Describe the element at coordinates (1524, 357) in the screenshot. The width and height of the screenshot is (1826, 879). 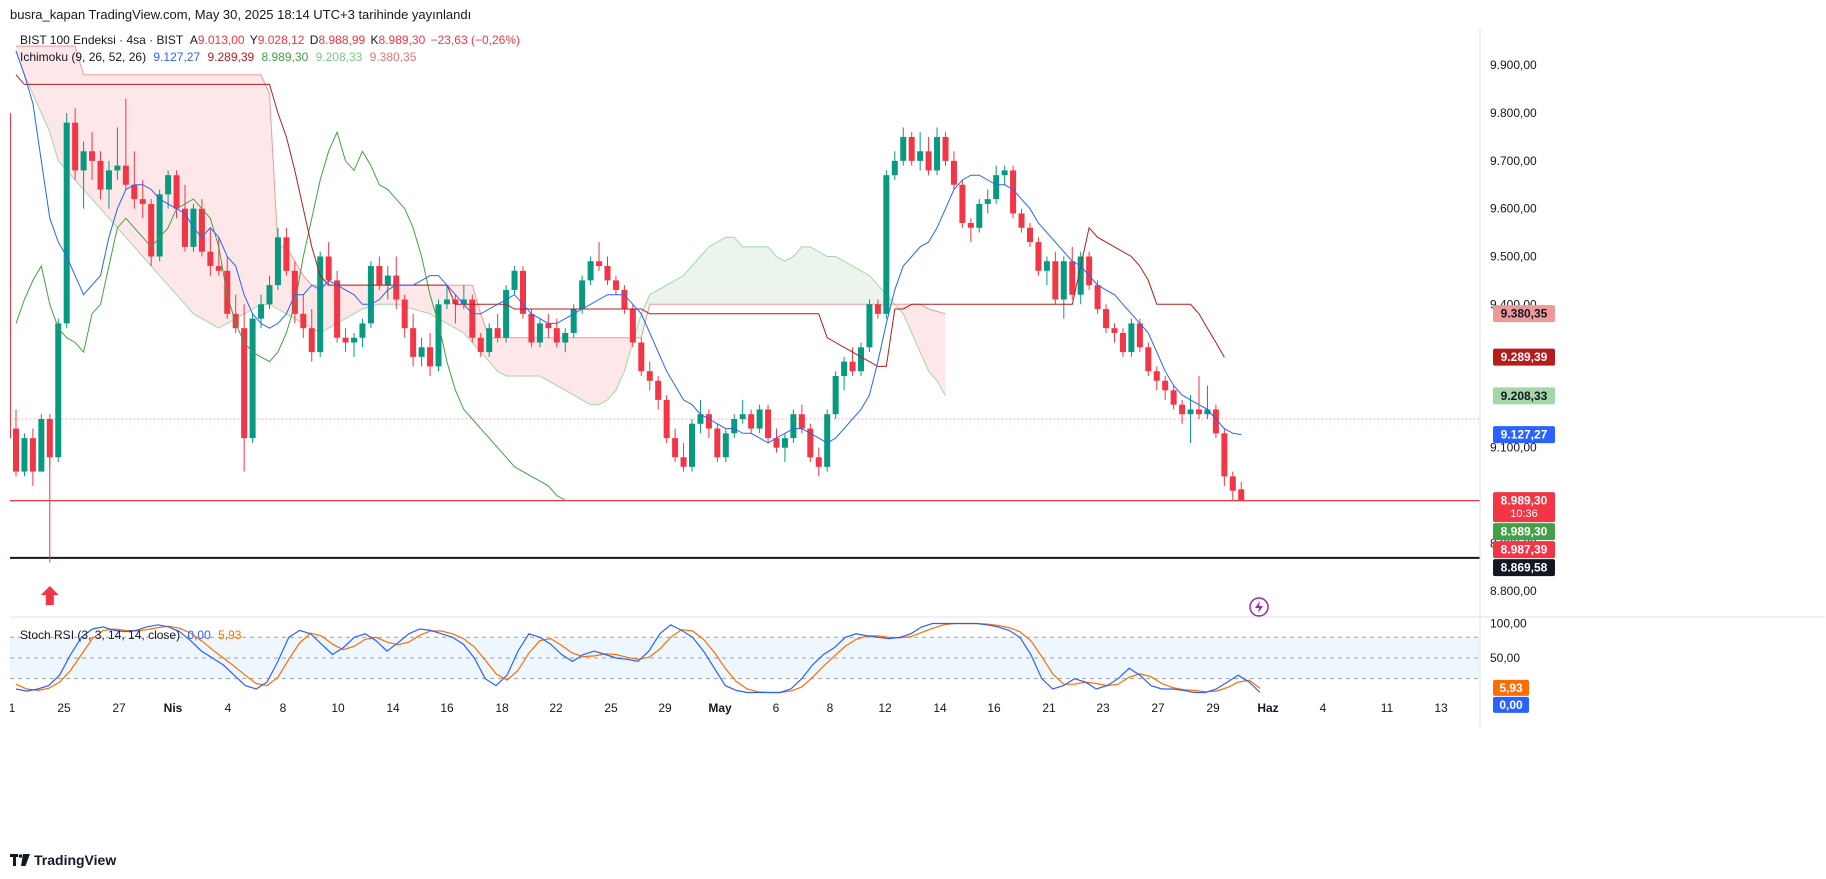
I see `price-badge: 9.289,39` at that location.